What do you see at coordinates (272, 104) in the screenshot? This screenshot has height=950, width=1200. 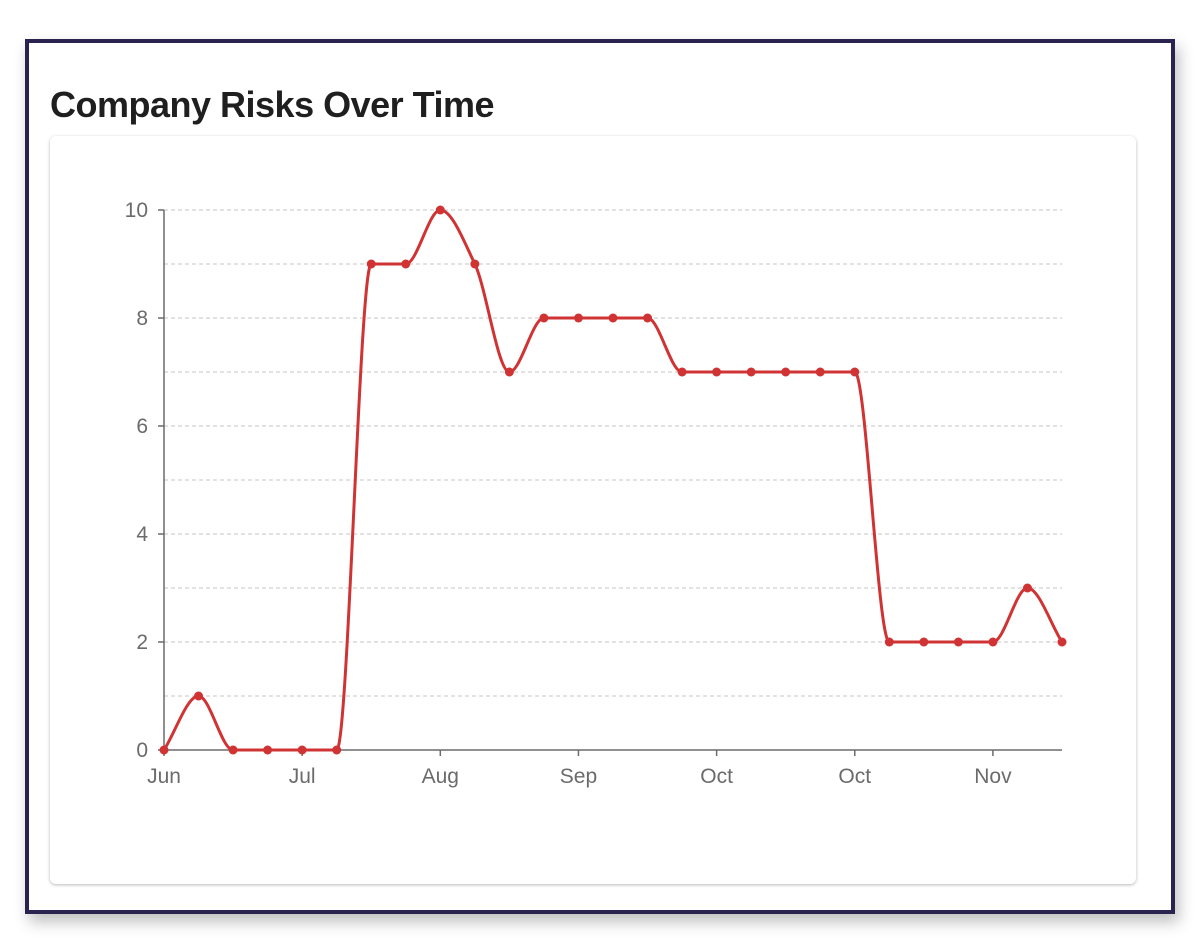 I see `page-title: Company Risks Over Time` at bounding box center [272, 104].